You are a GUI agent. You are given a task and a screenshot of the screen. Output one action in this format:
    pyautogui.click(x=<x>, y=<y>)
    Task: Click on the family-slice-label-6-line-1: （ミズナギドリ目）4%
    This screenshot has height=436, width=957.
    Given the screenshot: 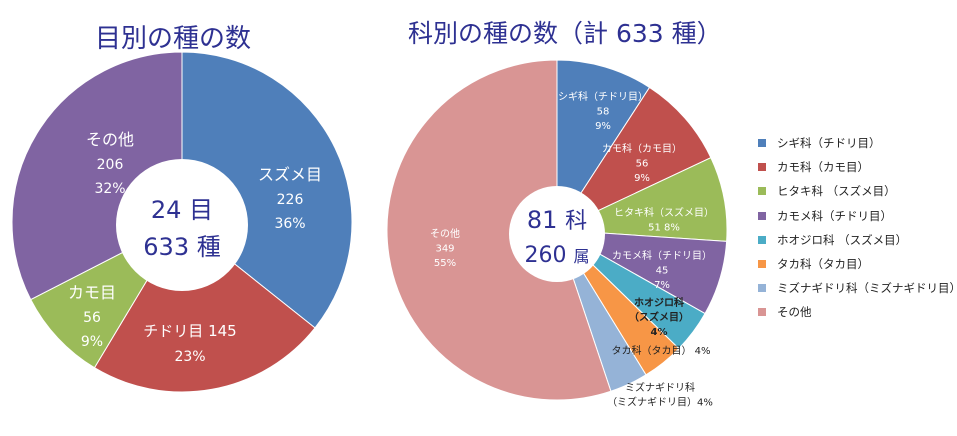 What is the action you would take?
    pyautogui.click(x=660, y=402)
    